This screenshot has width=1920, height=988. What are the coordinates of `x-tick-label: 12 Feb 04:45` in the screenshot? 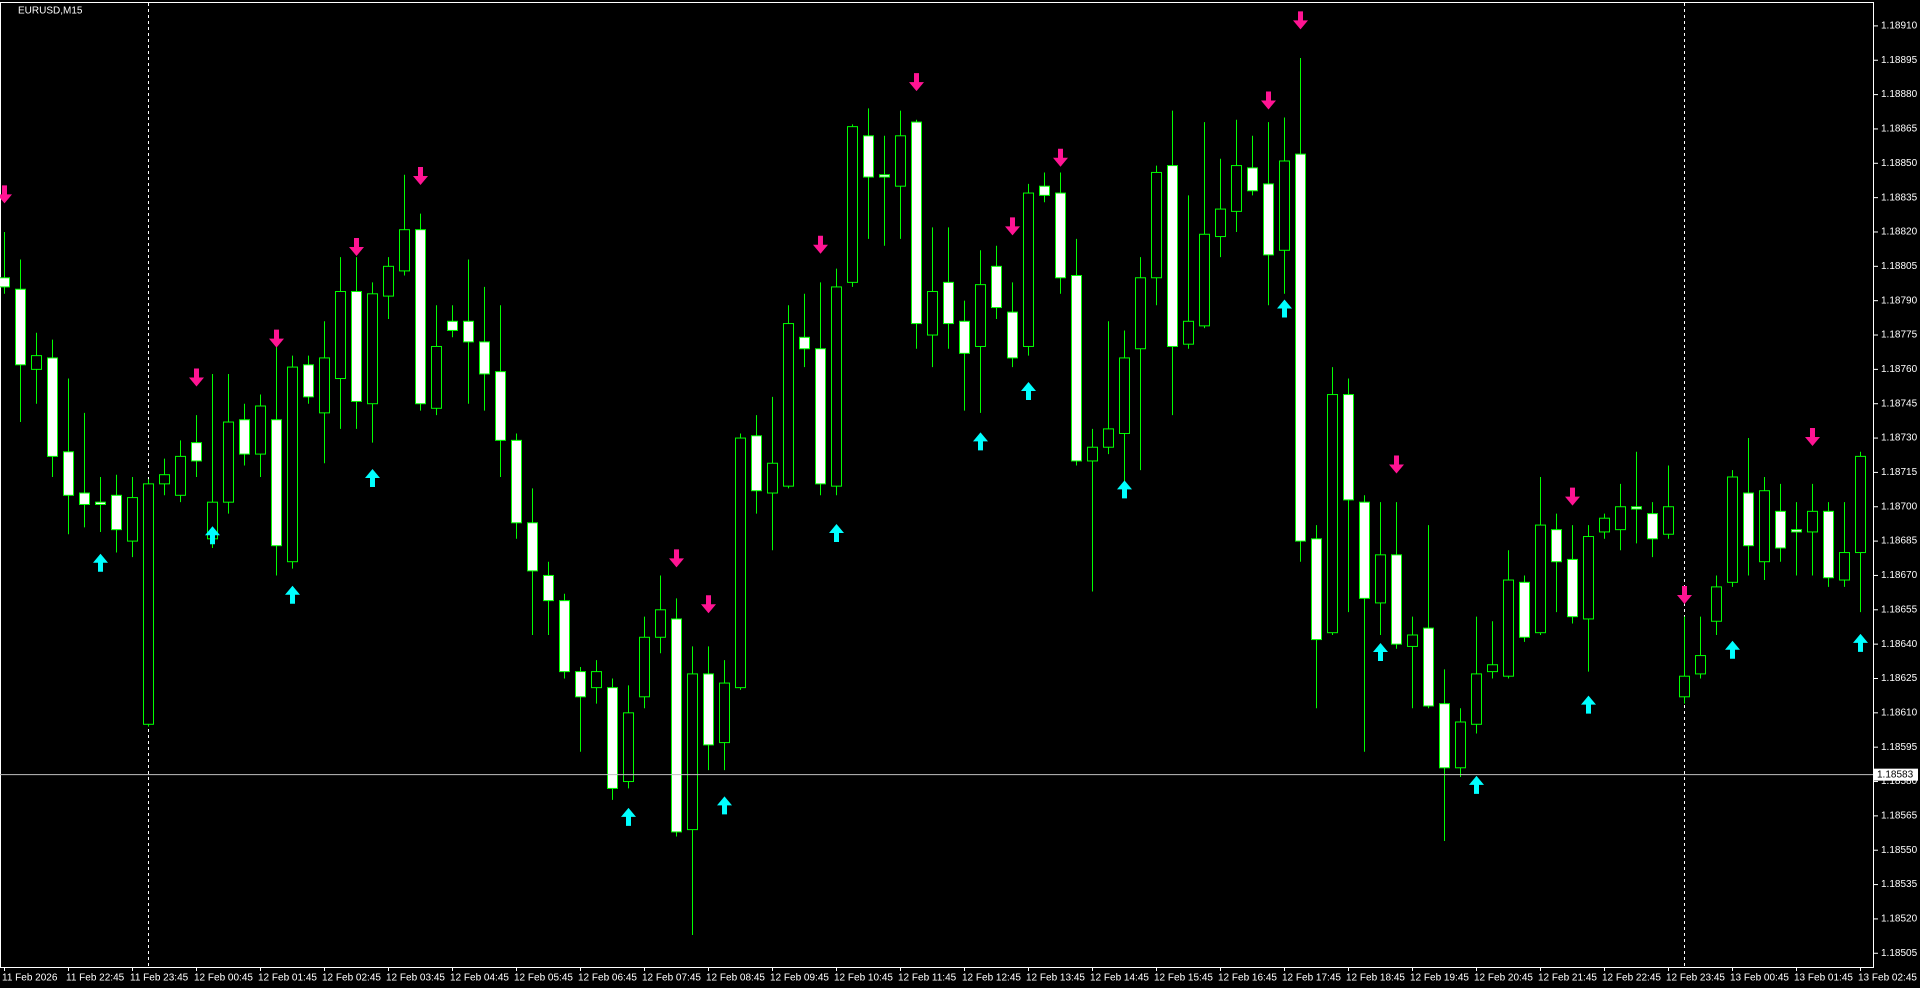 It's located at (479, 978).